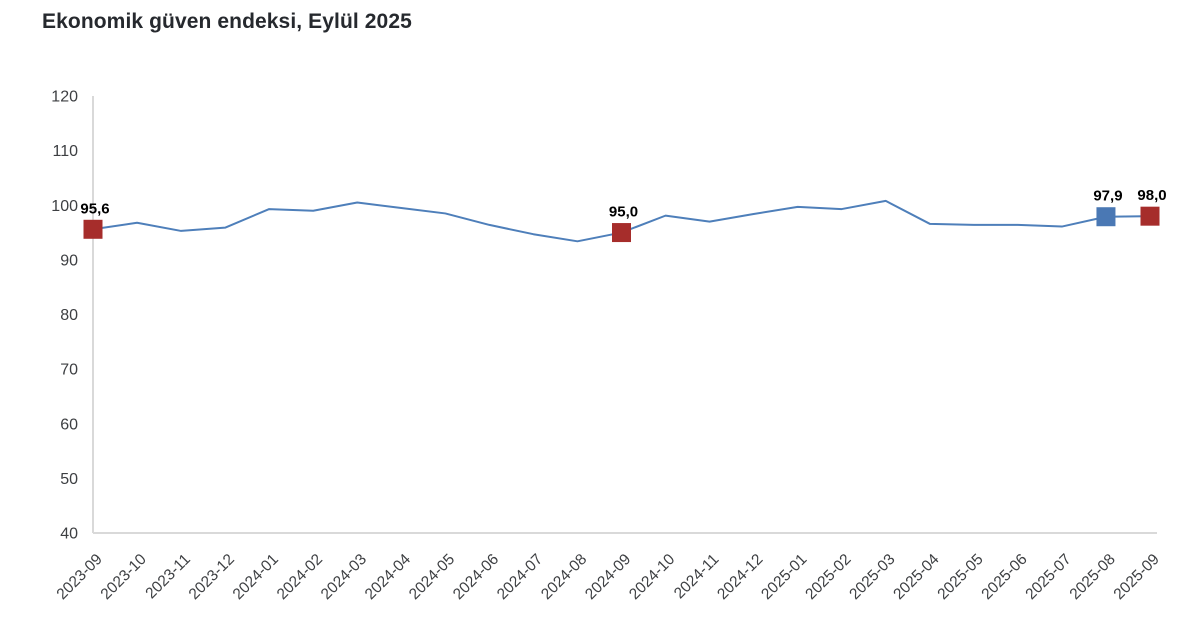 The width and height of the screenshot is (1200, 638). What do you see at coordinates (1137, 577) in the screenshot?
I see `x-tick-label: 2025-09` at bounding box center [1137, 577].